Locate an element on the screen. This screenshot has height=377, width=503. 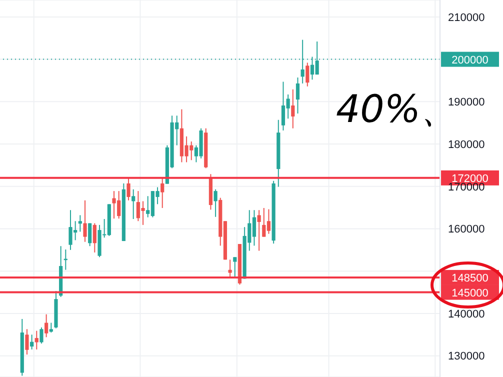
y-tick-label: 130000 is located at coordinates (466, 356).